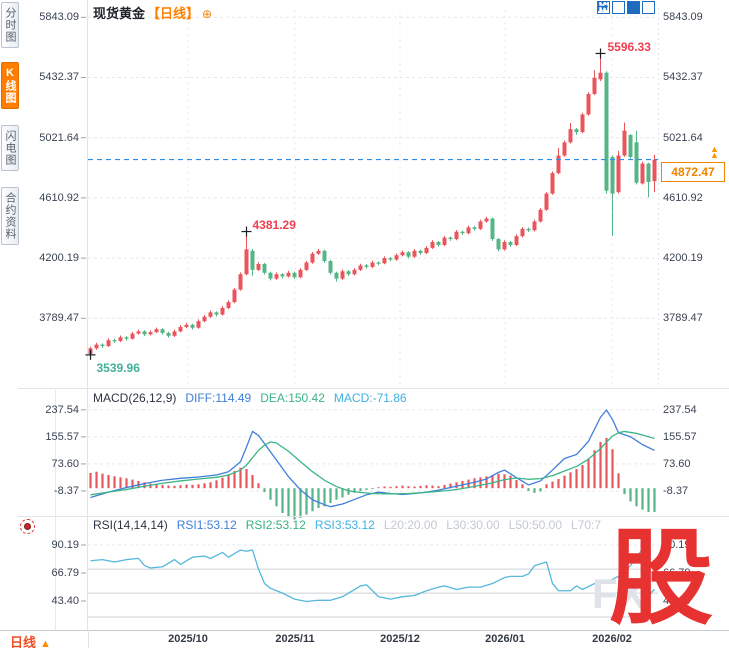 The image size is (729, 648). What do you see at coordinates (59, 197) in the screenshot?
I see `main-y-tick-left: 4610.92` at bounding box center [59, 197].